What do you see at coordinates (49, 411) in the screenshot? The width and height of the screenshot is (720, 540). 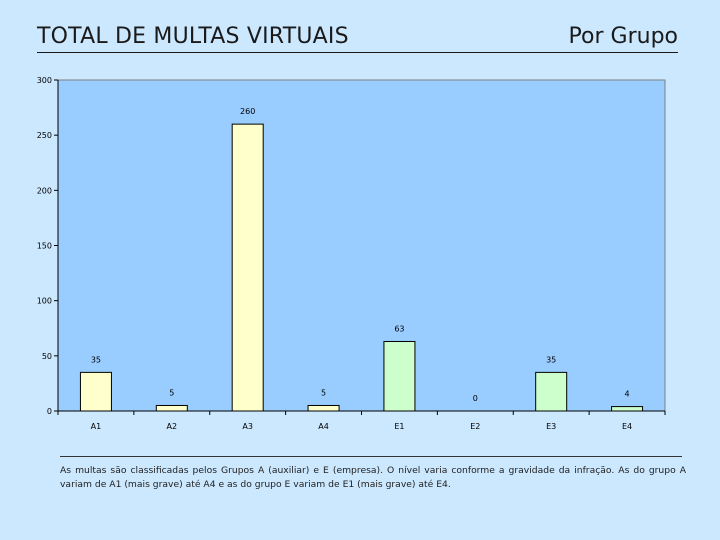 I see `y-tick-label: 0` at bounding box center [49, 411].